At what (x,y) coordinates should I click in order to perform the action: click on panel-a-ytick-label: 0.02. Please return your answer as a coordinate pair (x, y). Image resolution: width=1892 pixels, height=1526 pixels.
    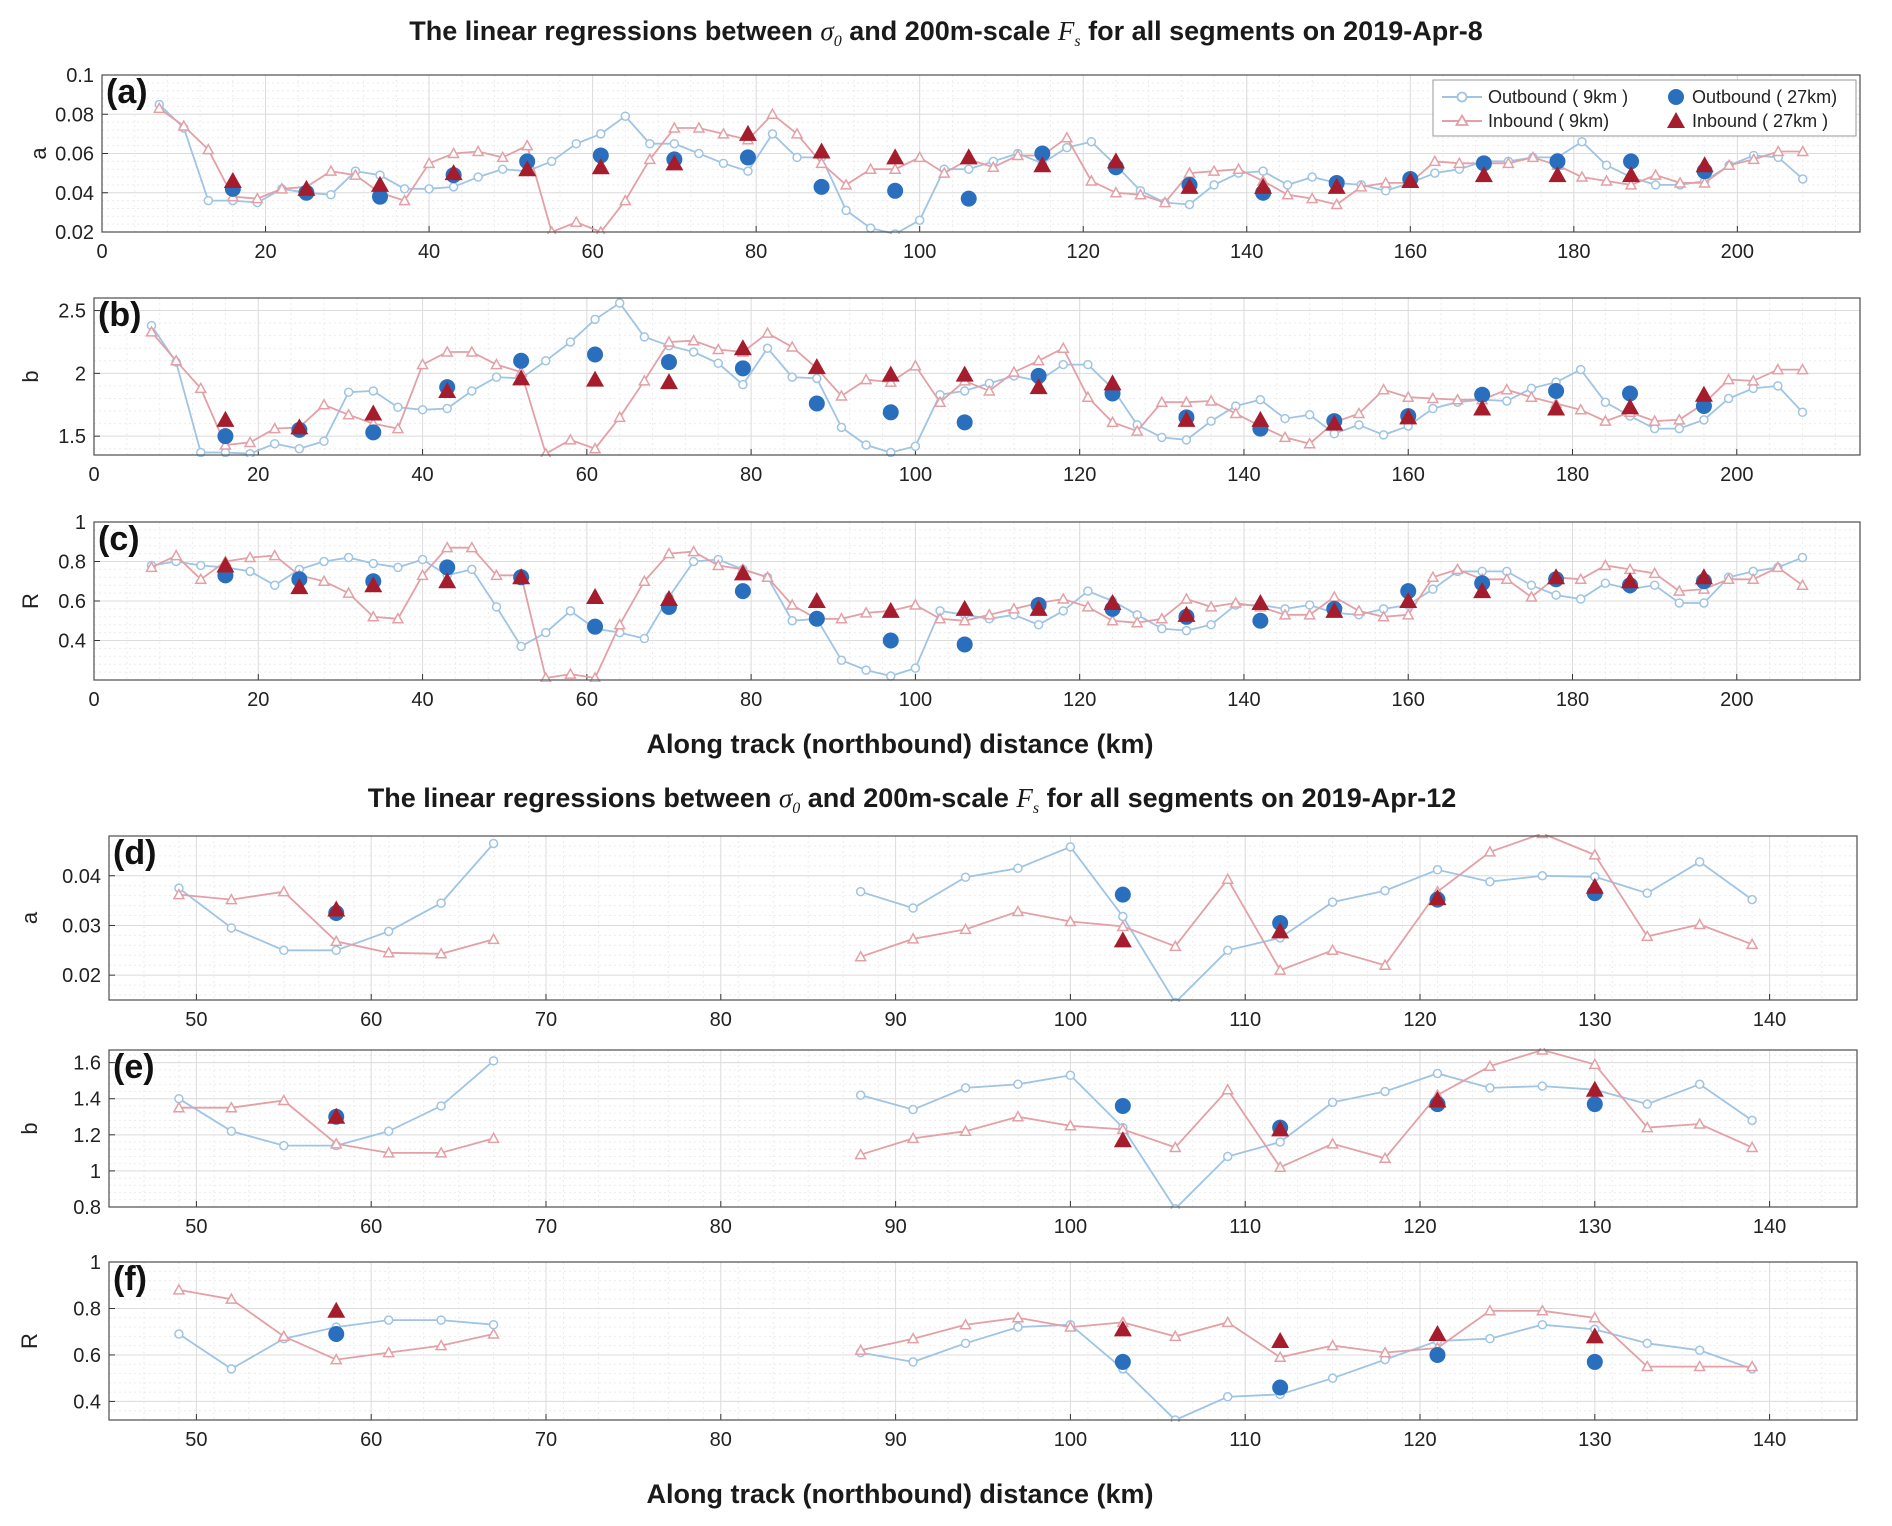
    Looking at the image, I should click on (74, 233).